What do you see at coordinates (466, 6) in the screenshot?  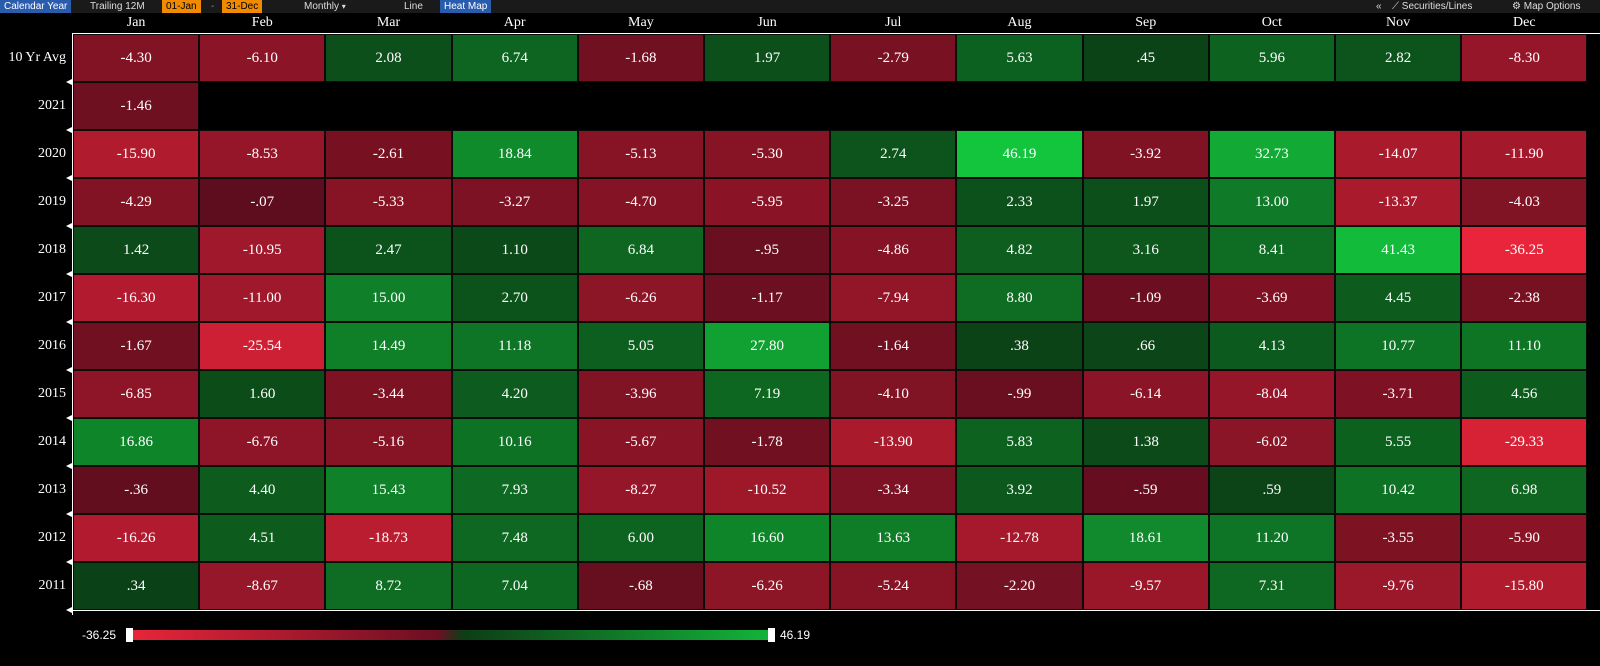 I see `heat-map-button: Heat Map` at bounding box center [466, 6].